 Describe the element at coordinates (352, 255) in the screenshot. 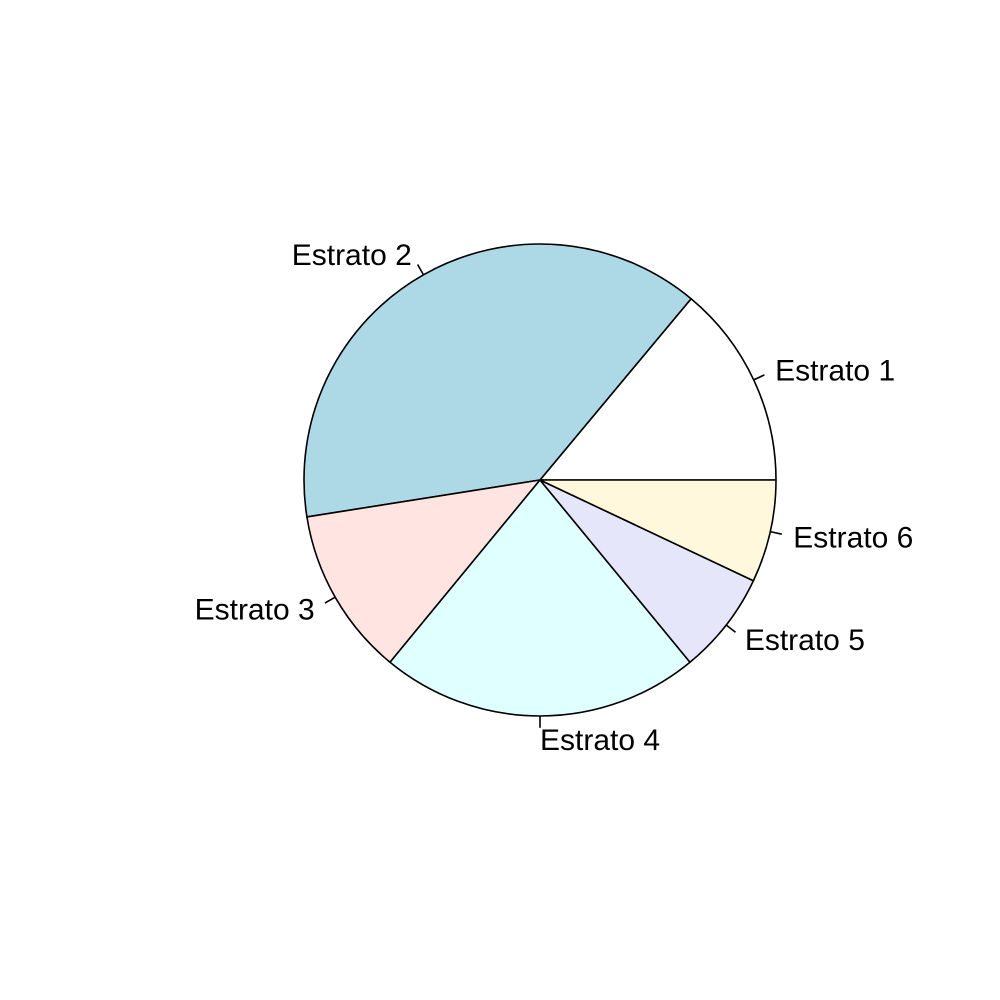

I see `slice-label-2: Estrato 2` at that location.